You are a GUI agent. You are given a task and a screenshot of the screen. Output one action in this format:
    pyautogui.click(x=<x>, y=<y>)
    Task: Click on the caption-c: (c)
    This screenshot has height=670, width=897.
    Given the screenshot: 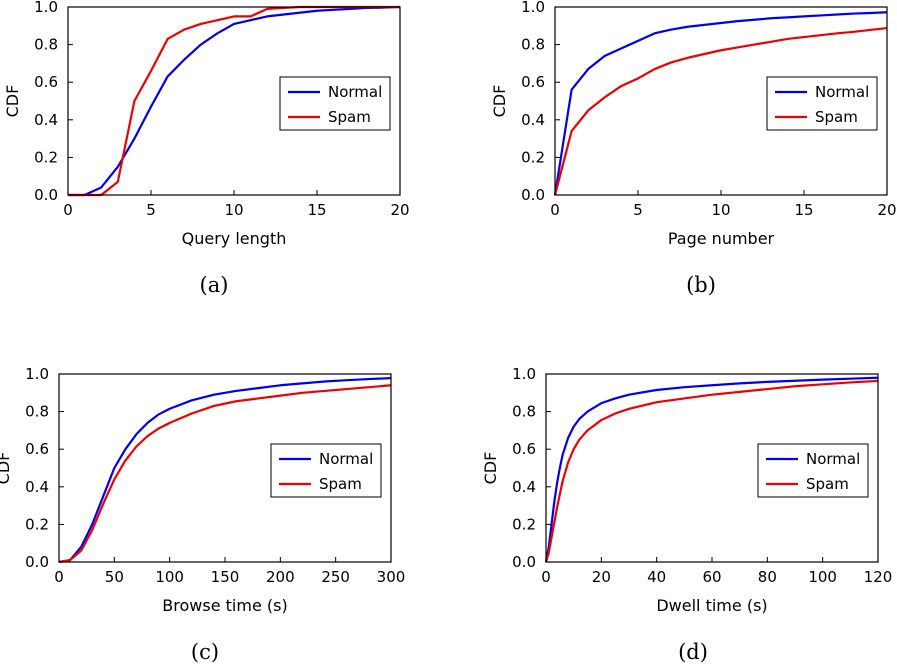 What is the action you would take?
    pyautogui.click(x=205, y=652)
    